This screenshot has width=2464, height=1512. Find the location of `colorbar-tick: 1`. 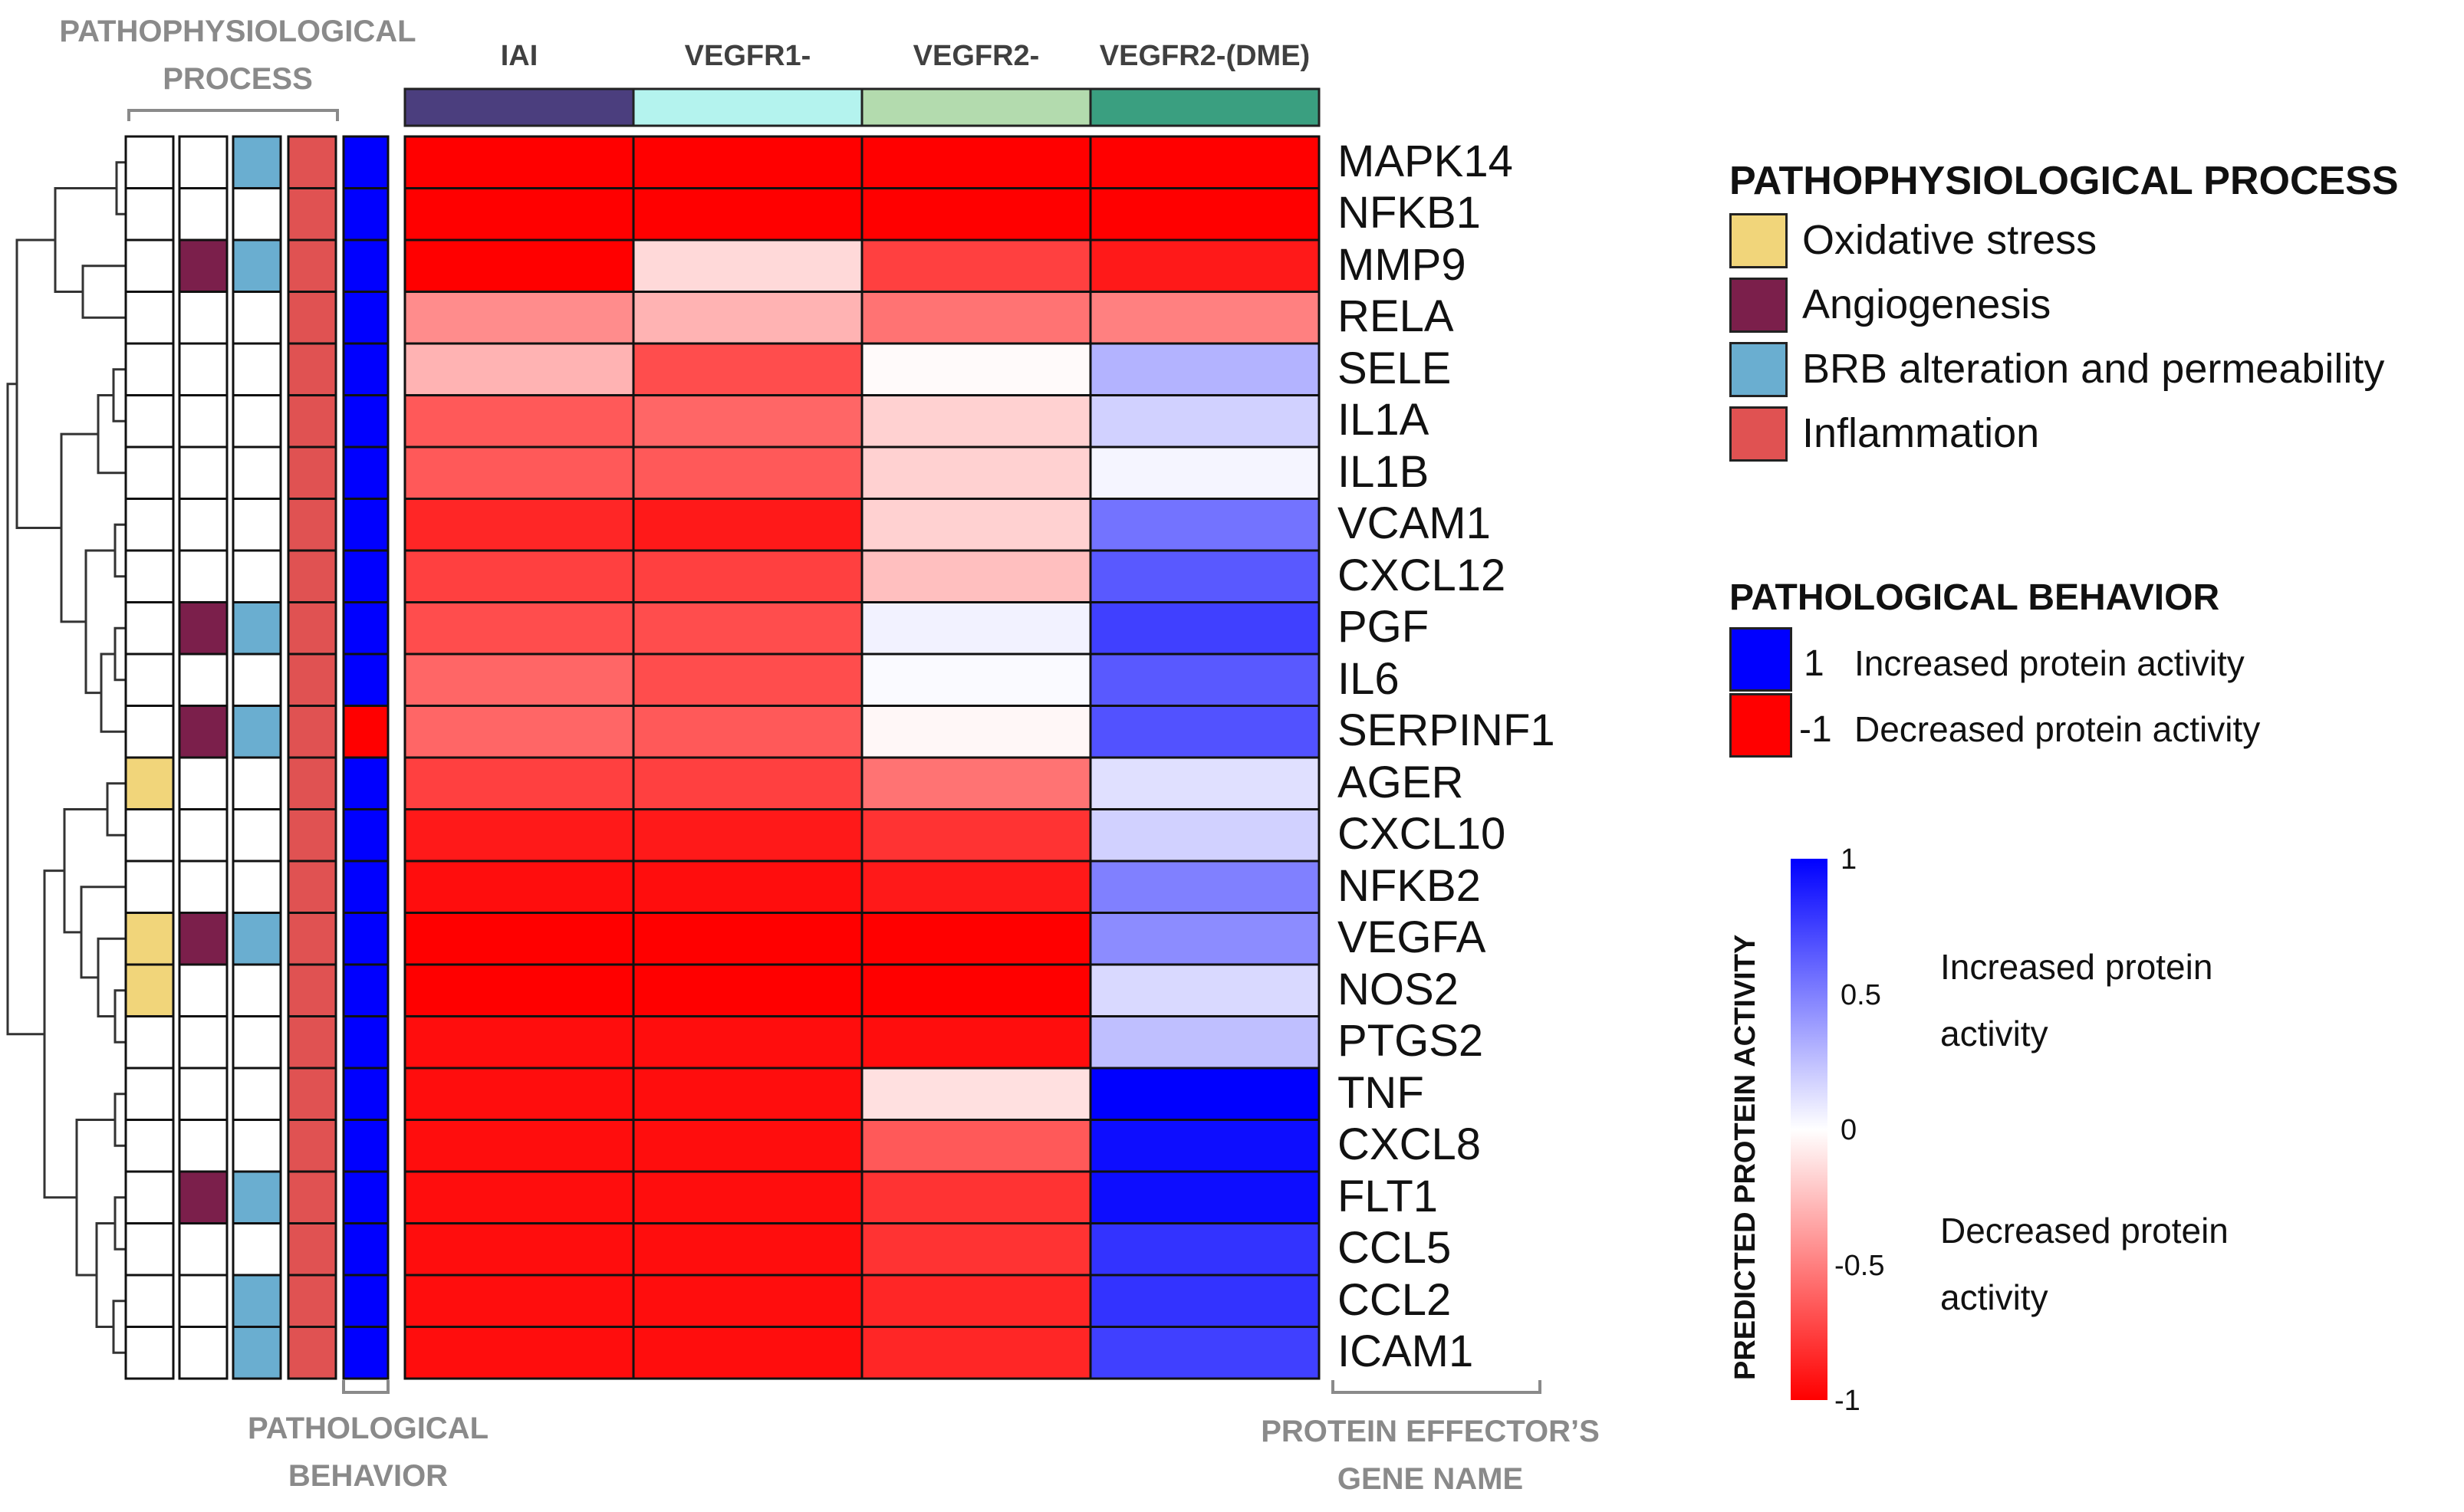

colorbar-tick: 1 is located at coordinates (1849, 859).